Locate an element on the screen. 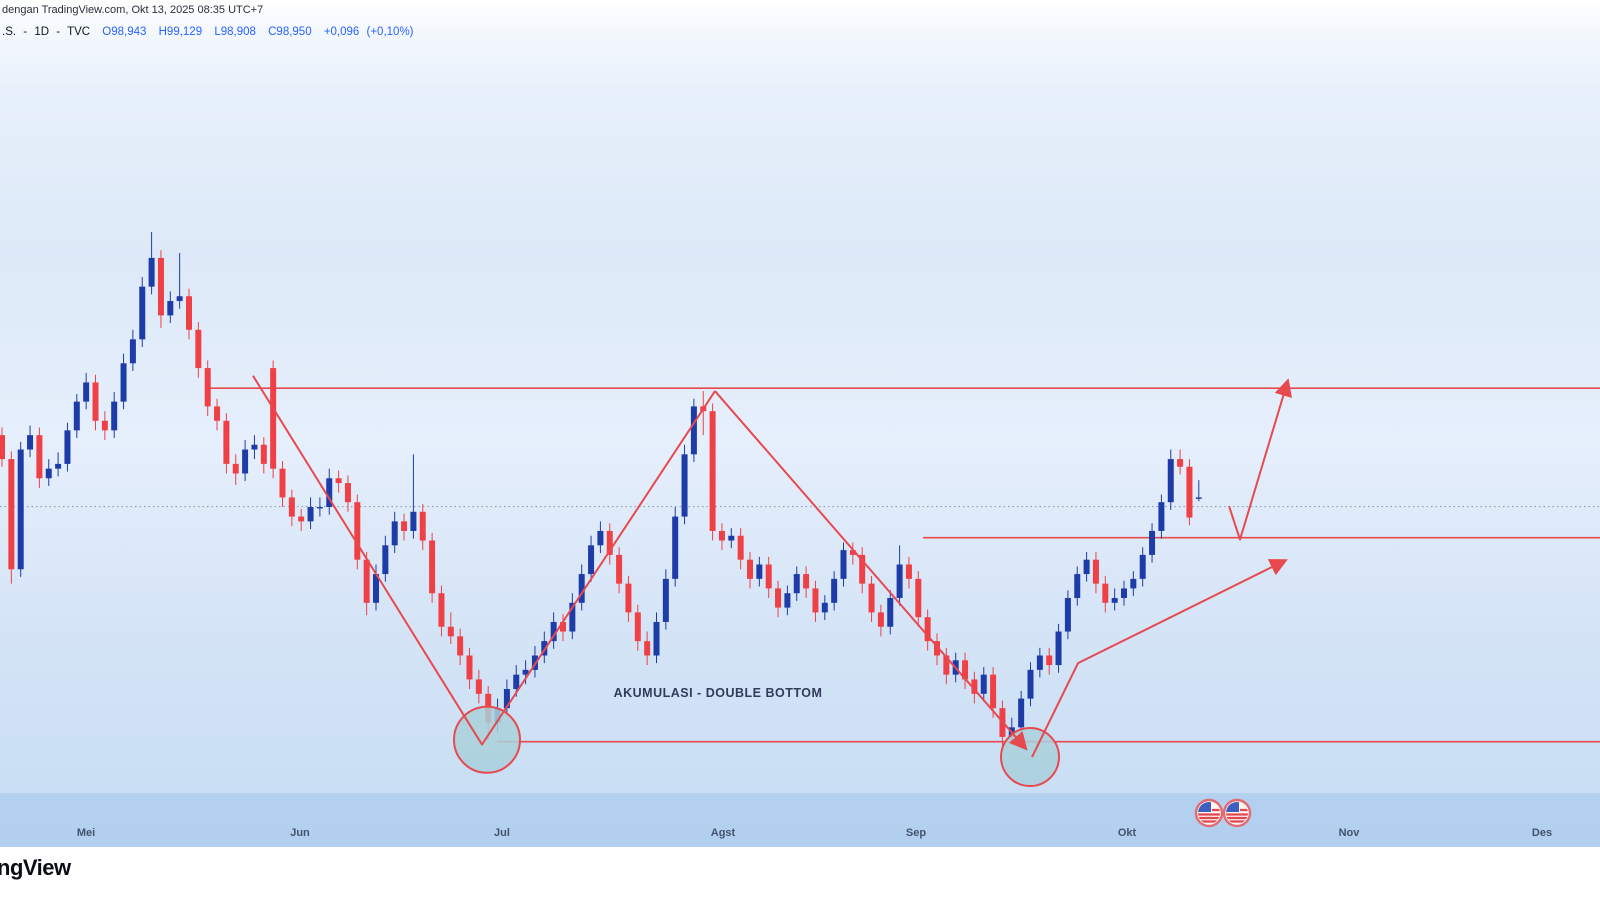 Image resolution: width=1600 pixels, height=900 pixels. ohlc-open-label: O is located at coordinates (107, 32).